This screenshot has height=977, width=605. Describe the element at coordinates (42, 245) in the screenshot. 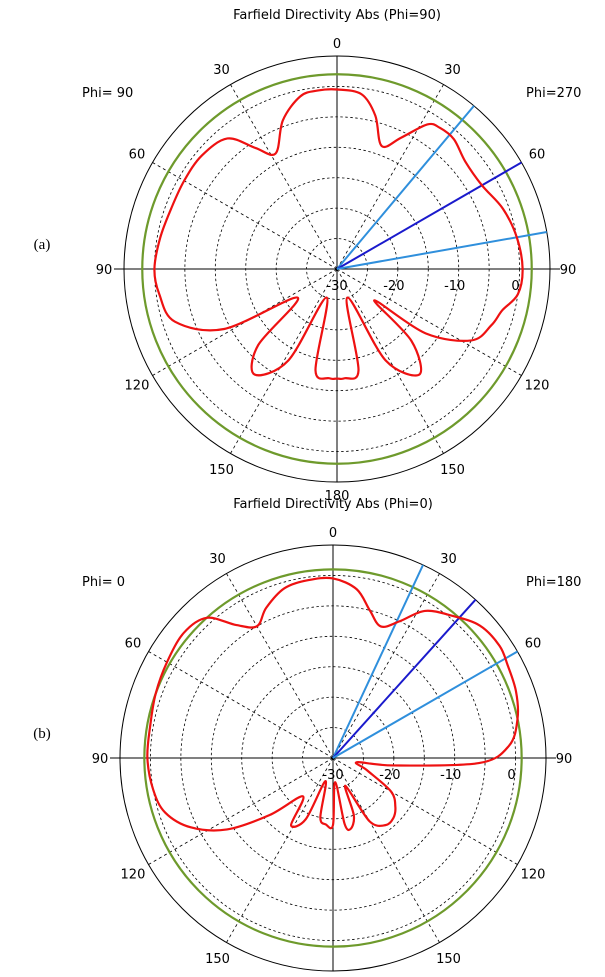

I see `panel-label: (a)` at that location.